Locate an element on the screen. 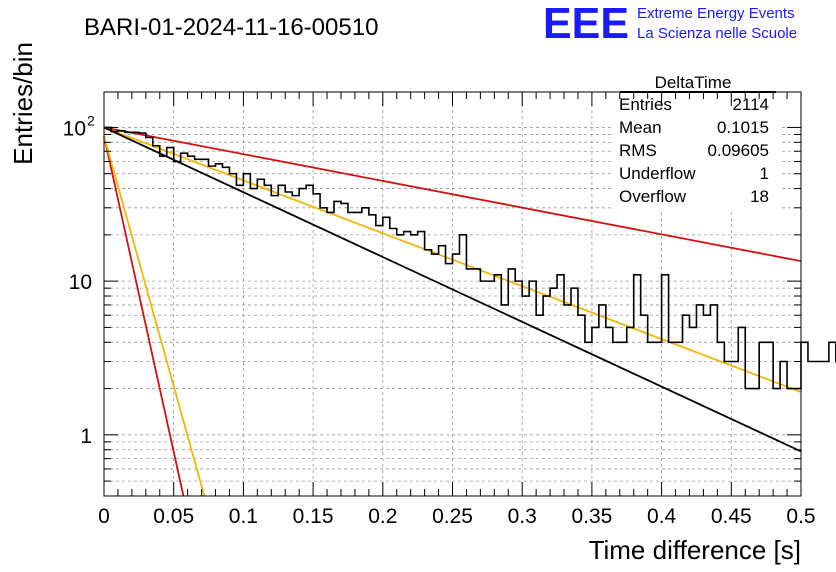 The width and height of the screenshot is (836, 572). stats-box-name: DeltaTime is located at coordinates (693, 82).